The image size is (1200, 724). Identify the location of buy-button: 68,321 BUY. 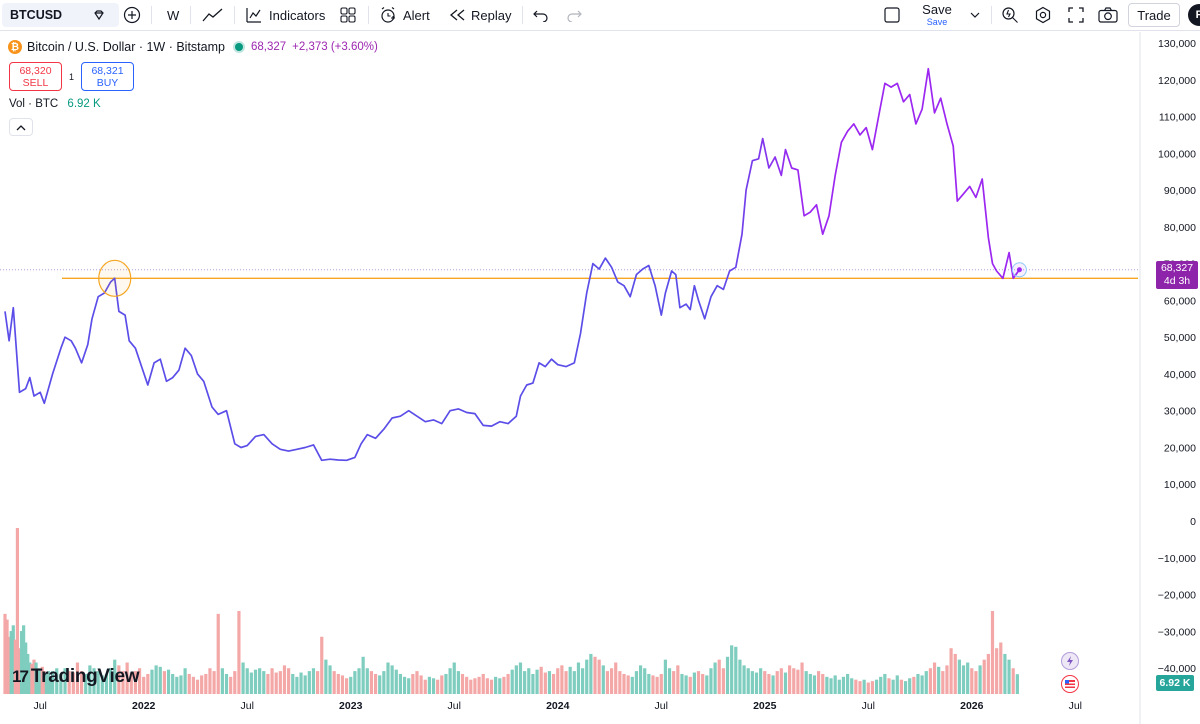
(107, 76).